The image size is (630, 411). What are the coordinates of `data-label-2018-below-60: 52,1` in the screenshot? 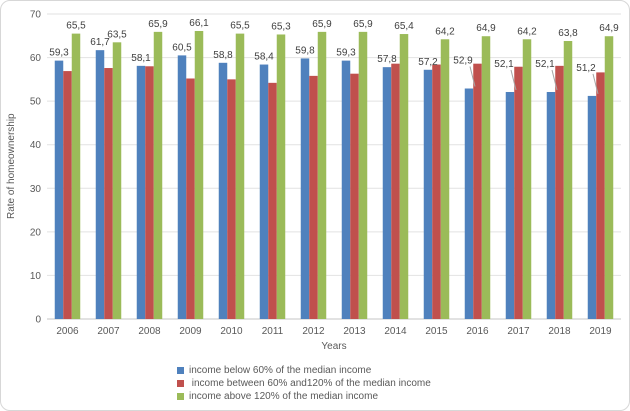 It's located at (545, 64).